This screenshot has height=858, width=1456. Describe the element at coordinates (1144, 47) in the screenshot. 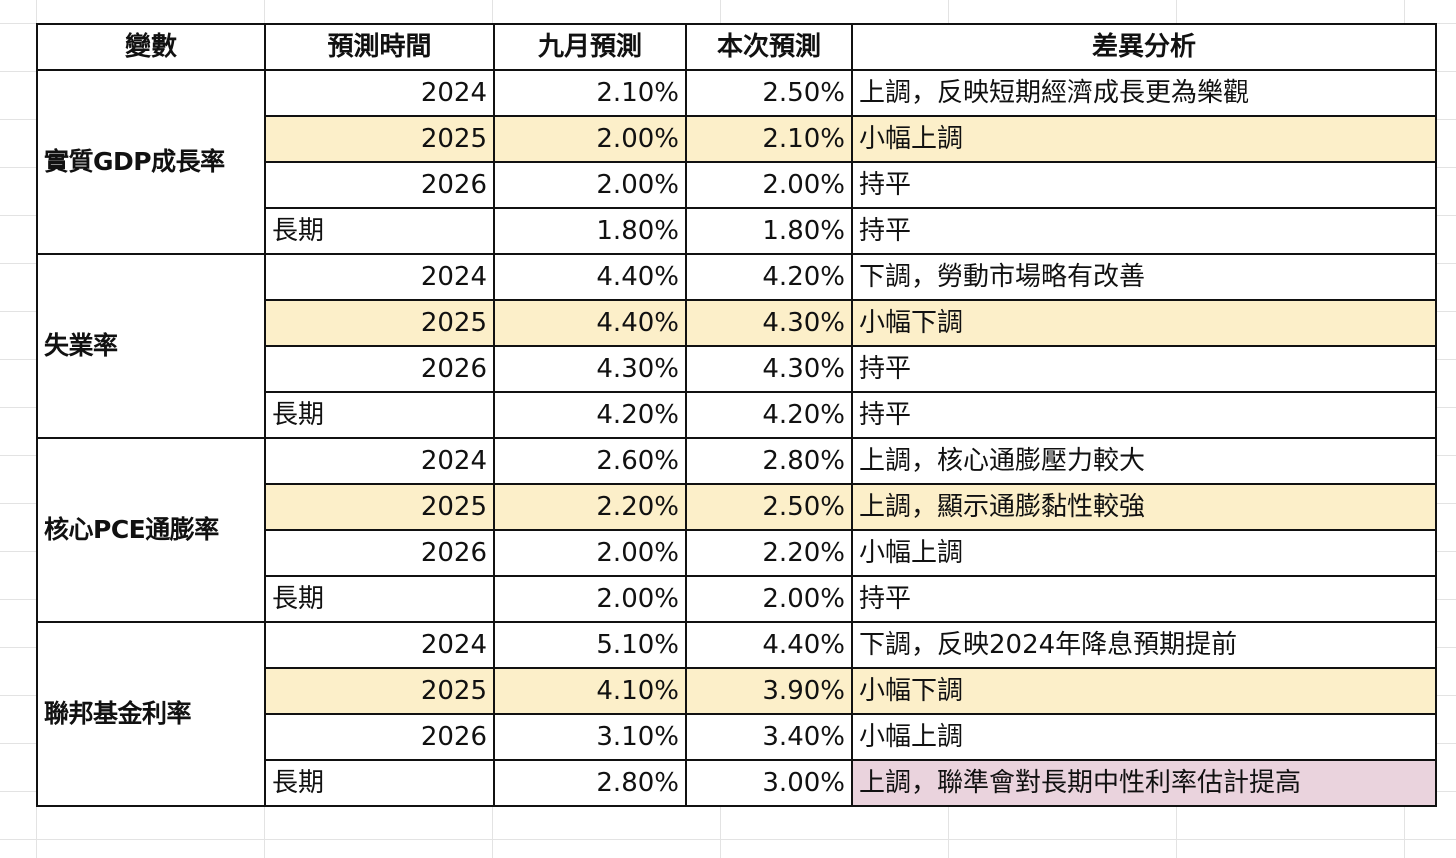

I see `header-difference-analysis: 差異分析` at that location.